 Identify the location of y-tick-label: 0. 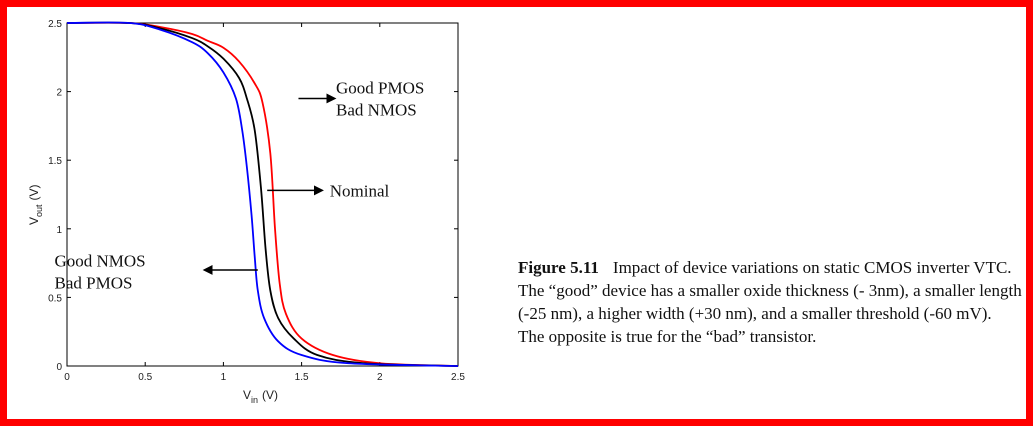
(59, 367).